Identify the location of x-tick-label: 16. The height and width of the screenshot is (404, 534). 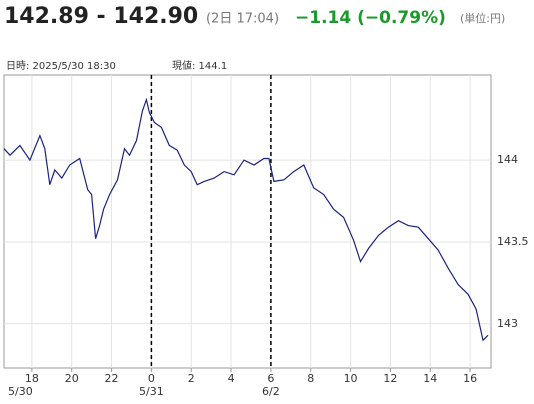
(470, 378).